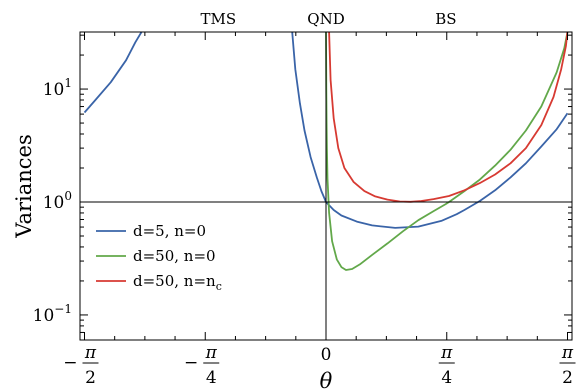 This screenshot has width=577, height=392. Describe the element at coordinates (57, 201) in the screenshot. I see `y-tick-label-10-0: 10⁰` at that location.